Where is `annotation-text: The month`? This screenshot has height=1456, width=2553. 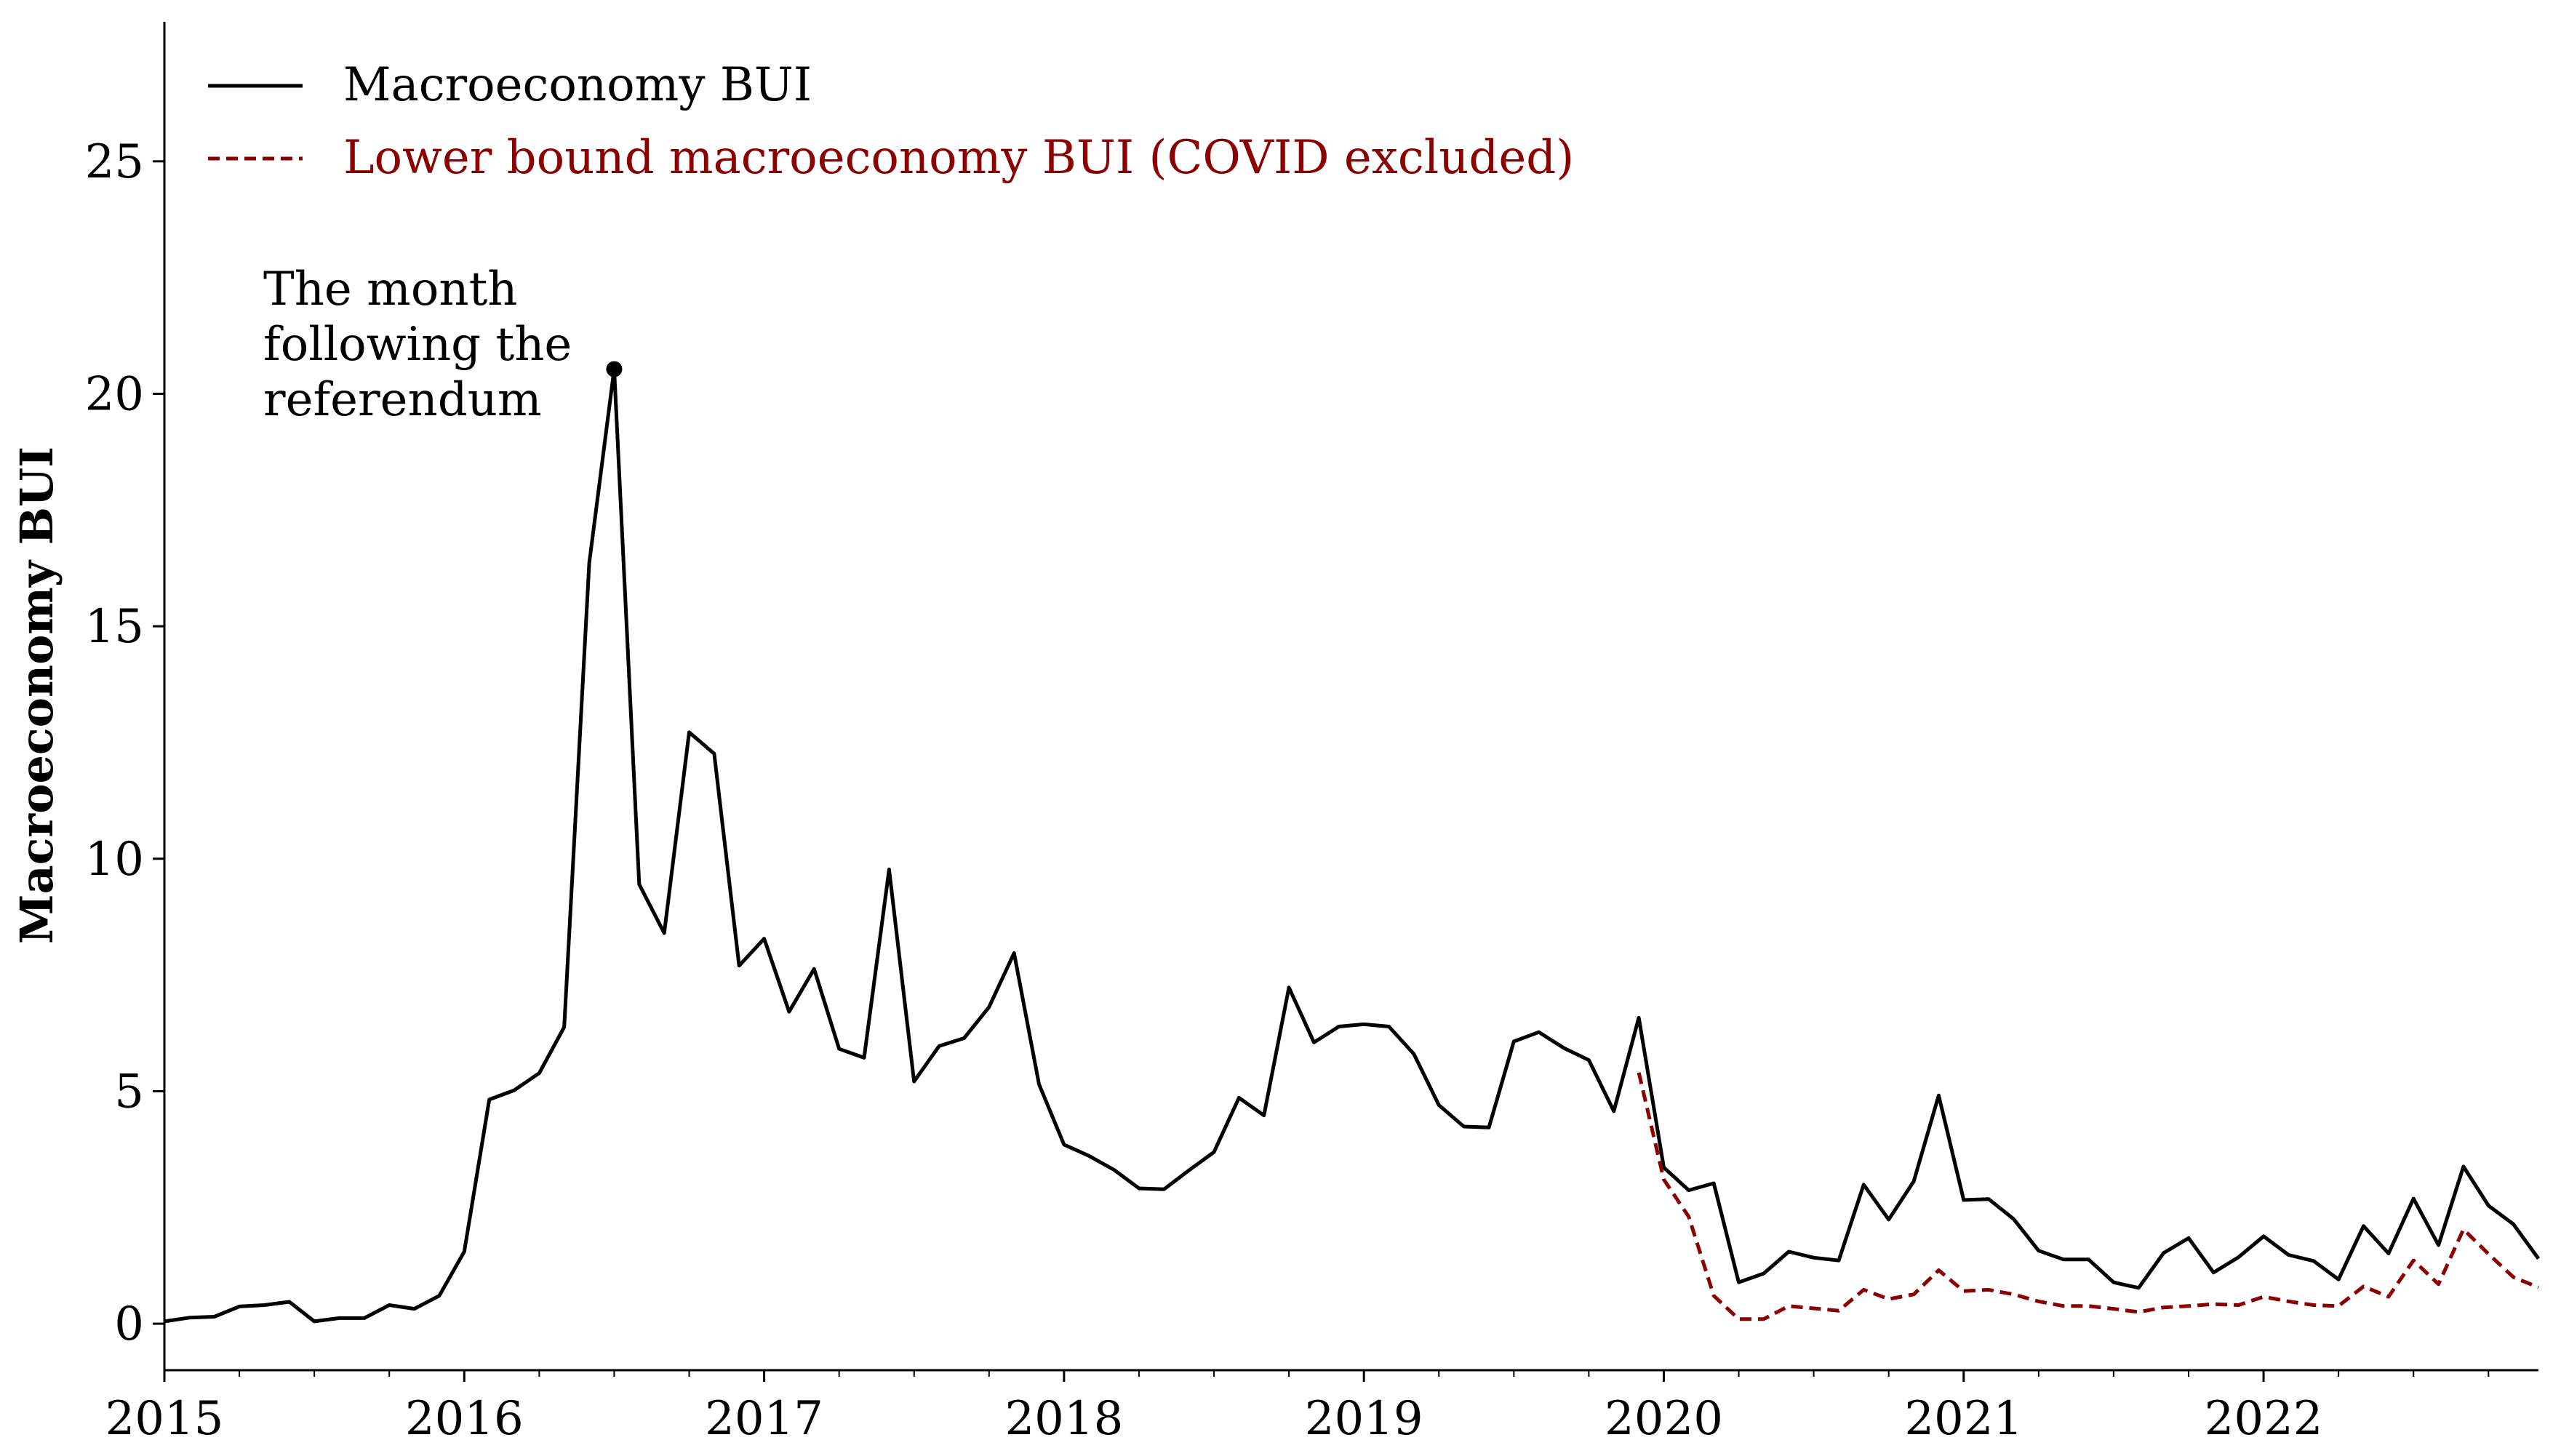
annotation-text: The month is located at coordinates (390, 289).